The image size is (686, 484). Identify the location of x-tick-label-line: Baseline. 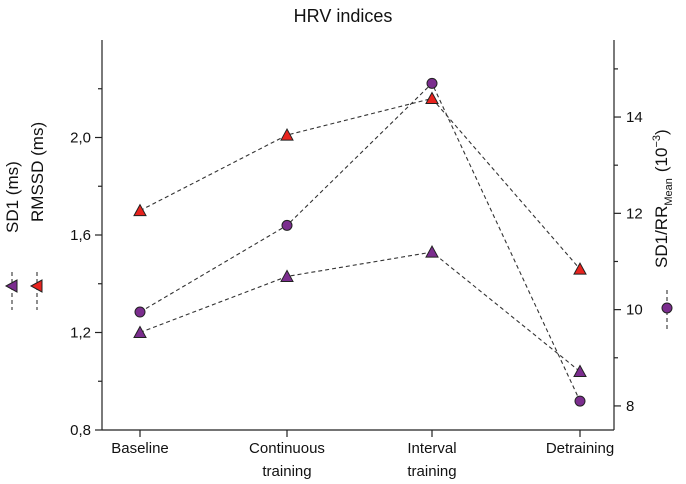
(140, 448).